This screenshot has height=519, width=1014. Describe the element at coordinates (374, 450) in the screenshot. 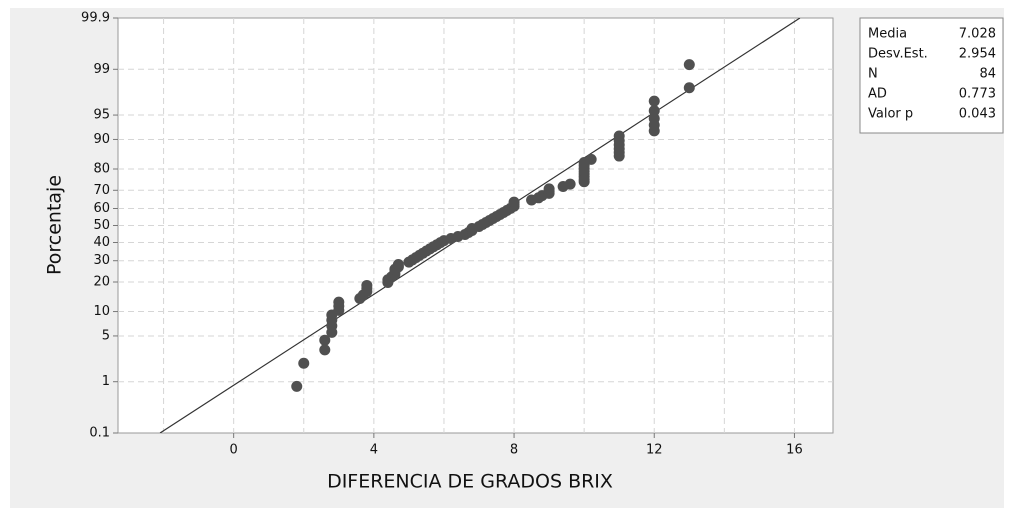

I see `x-tick-label: 4` at that location.